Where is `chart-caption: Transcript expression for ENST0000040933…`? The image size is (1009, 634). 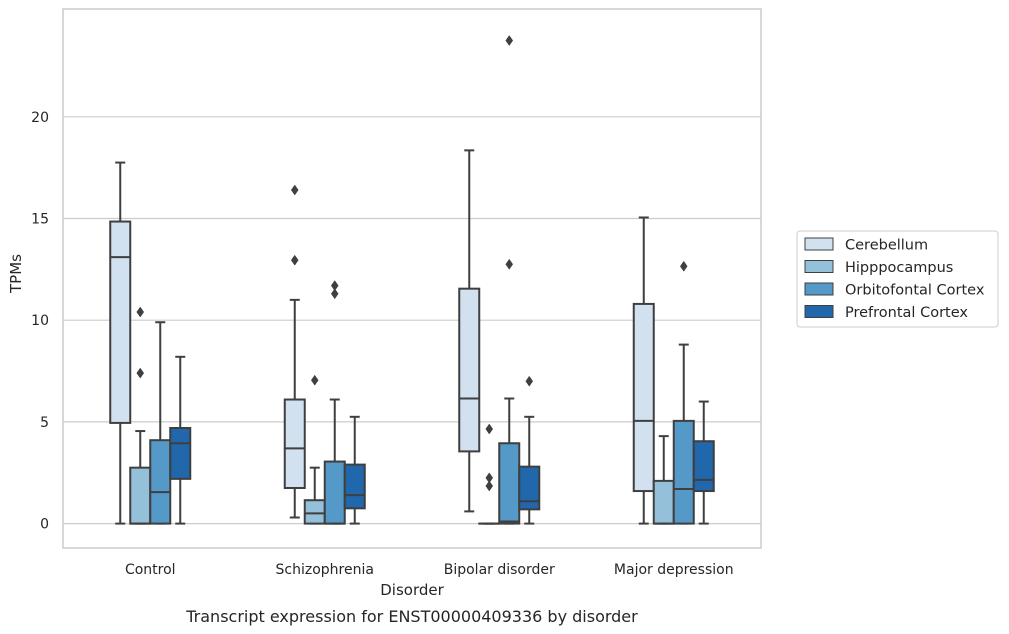 chart-caption: Transcript expression for ENST0000040933… is located at coordinates (411, 616).